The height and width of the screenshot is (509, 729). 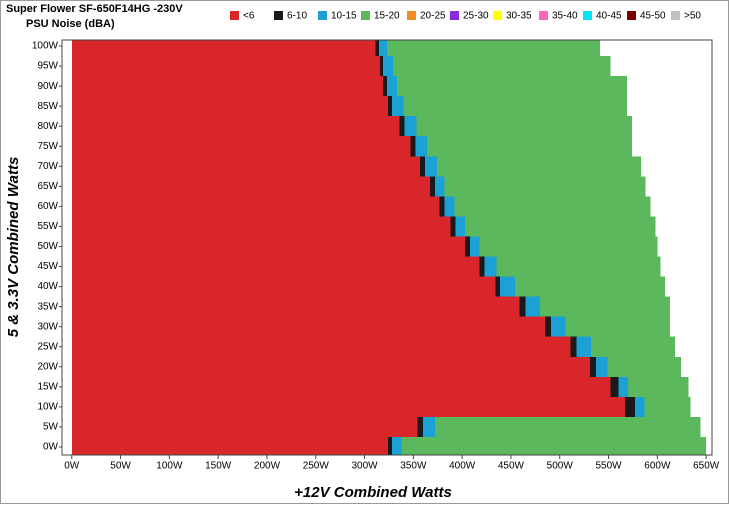 I want to click on x-tick-label: 650W, so click(x=706, y=466).